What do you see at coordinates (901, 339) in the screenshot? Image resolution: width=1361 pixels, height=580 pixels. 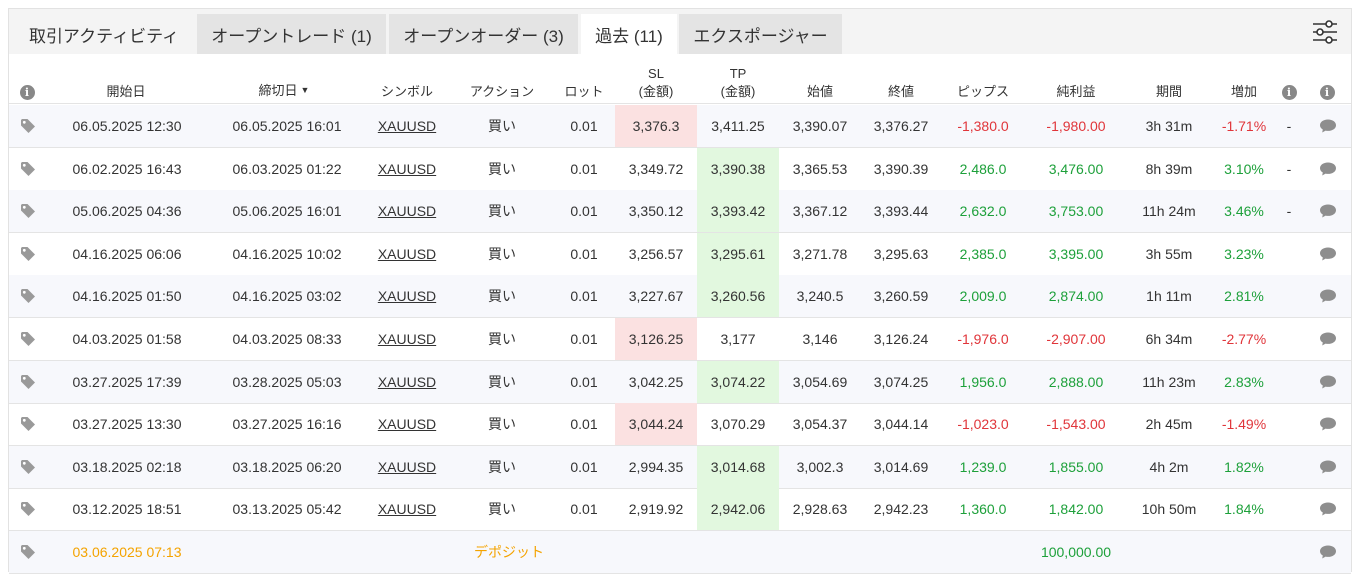 I see `cell-close-price: 3,126.24` at bounding box center [901, 339].